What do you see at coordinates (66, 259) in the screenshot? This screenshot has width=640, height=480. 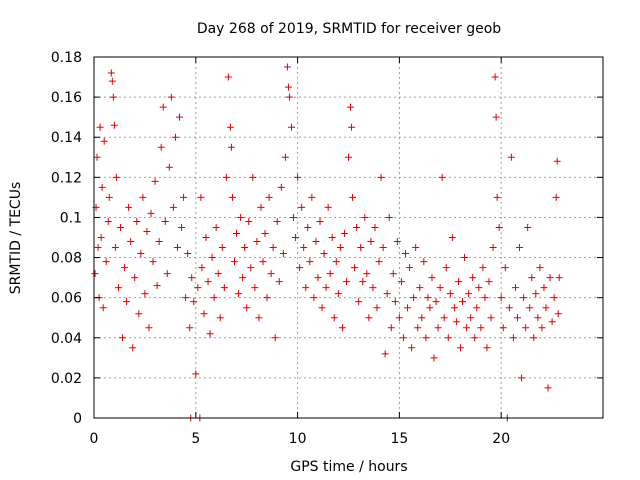 I see `y-tick-label: 0.08` at bounding box center [66, 259].